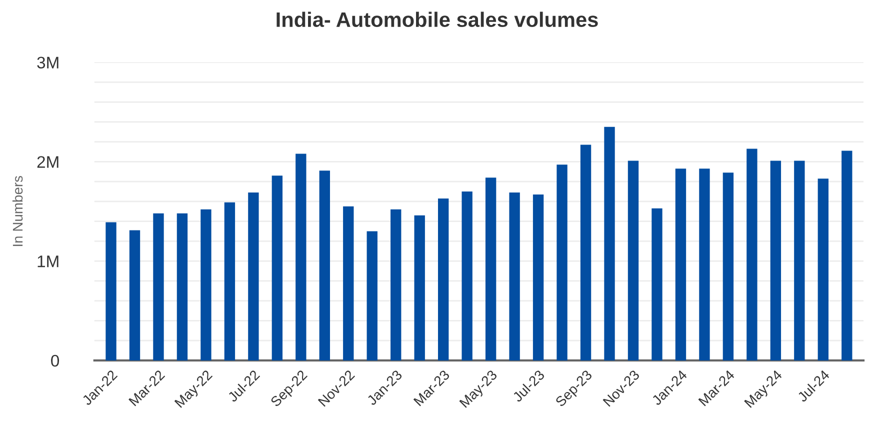 Image resolution: width=874 pixels, height=445 pixels. I want to click on y-axis-title: In Numbers, so click(17, 211).